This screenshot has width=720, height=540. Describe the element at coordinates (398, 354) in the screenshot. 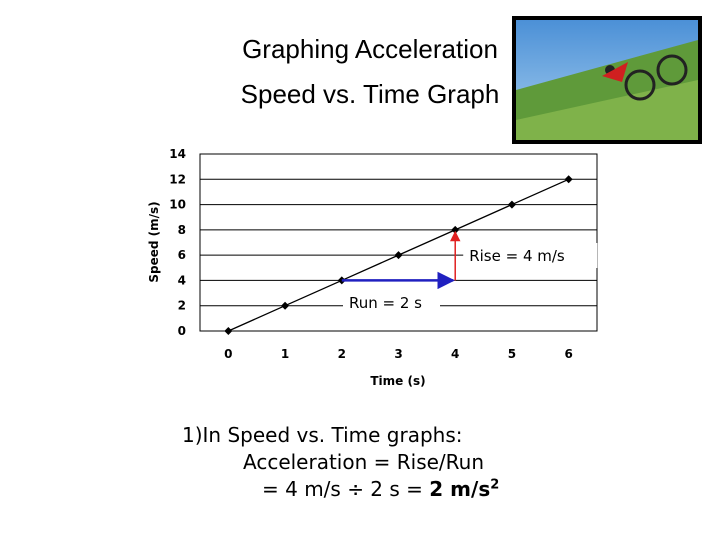

I see `x-tick-label: 3` at that location.